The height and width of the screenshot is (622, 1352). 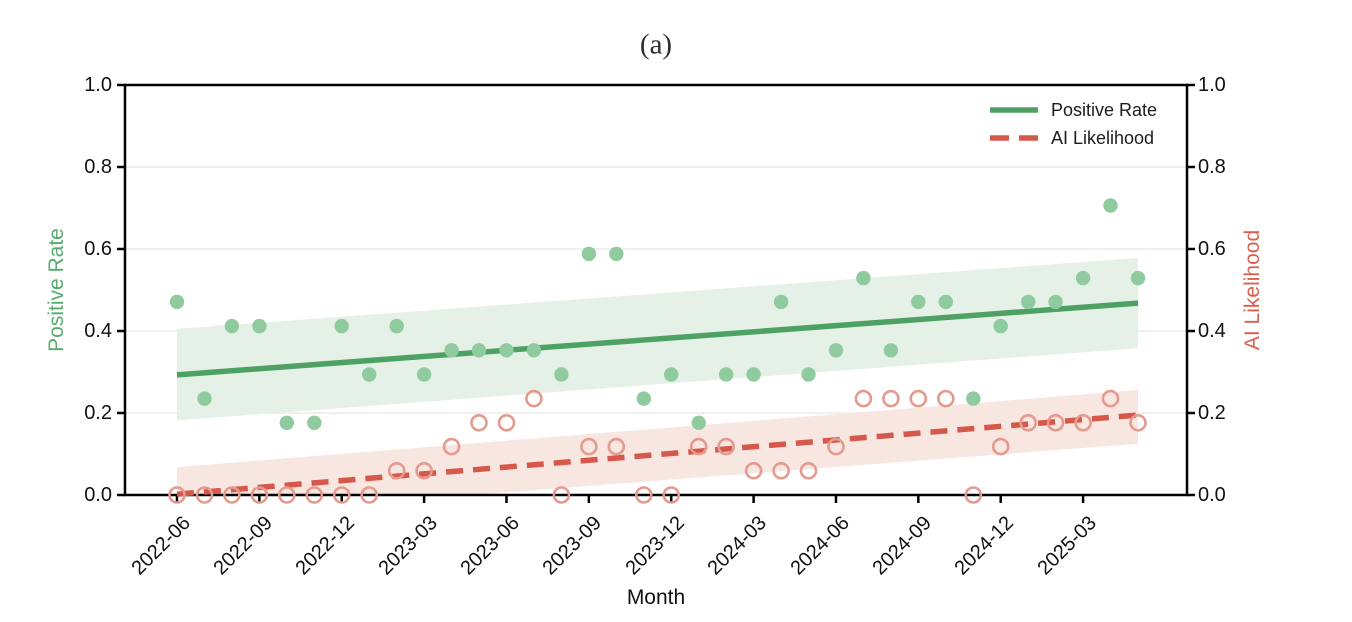 What do you see at coordinates (56, 290) in the screenshot?
I see `y-axis-label-left: Positive Rate` at bounding box center [56, 290].